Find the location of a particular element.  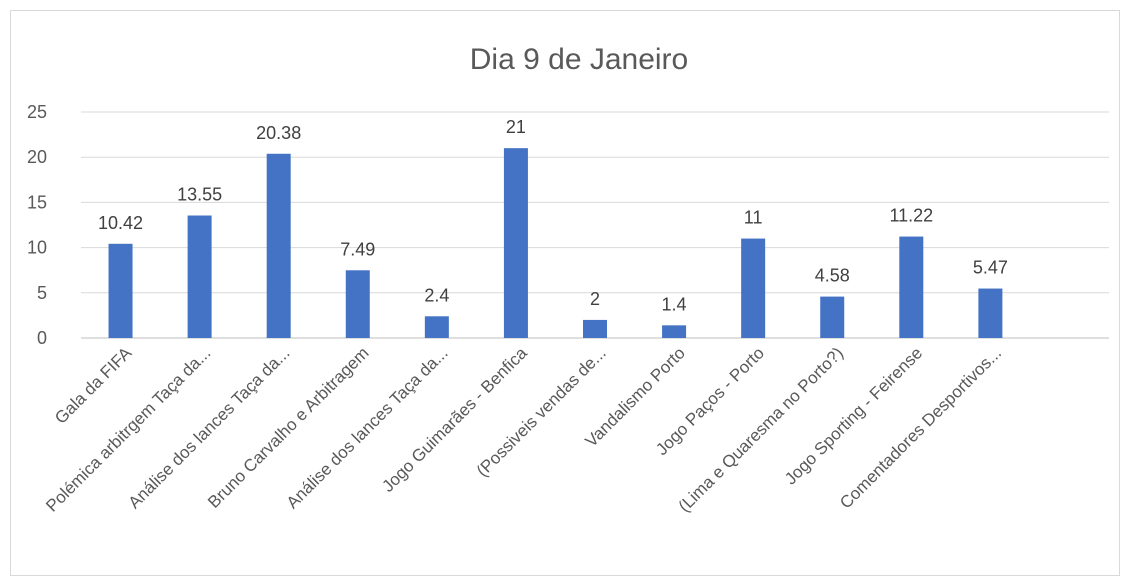

data-label: 1.4 is located at coordinates (674, 304).